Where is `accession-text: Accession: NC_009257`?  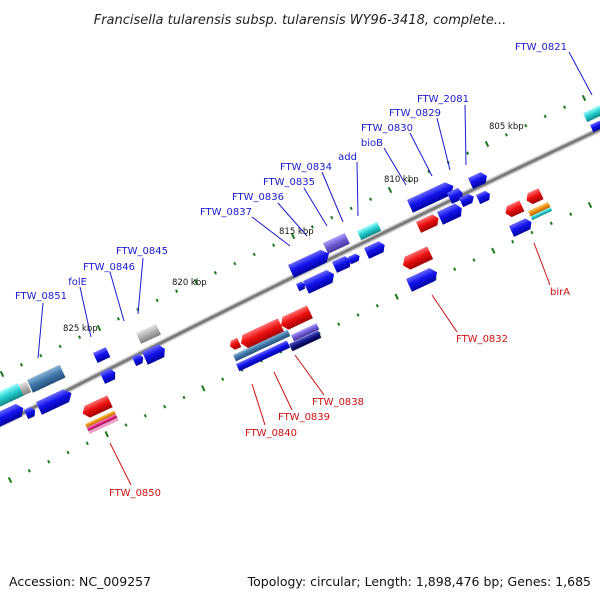
accession-text: Accession: NC_009257 is located at coordinates (80, 581).